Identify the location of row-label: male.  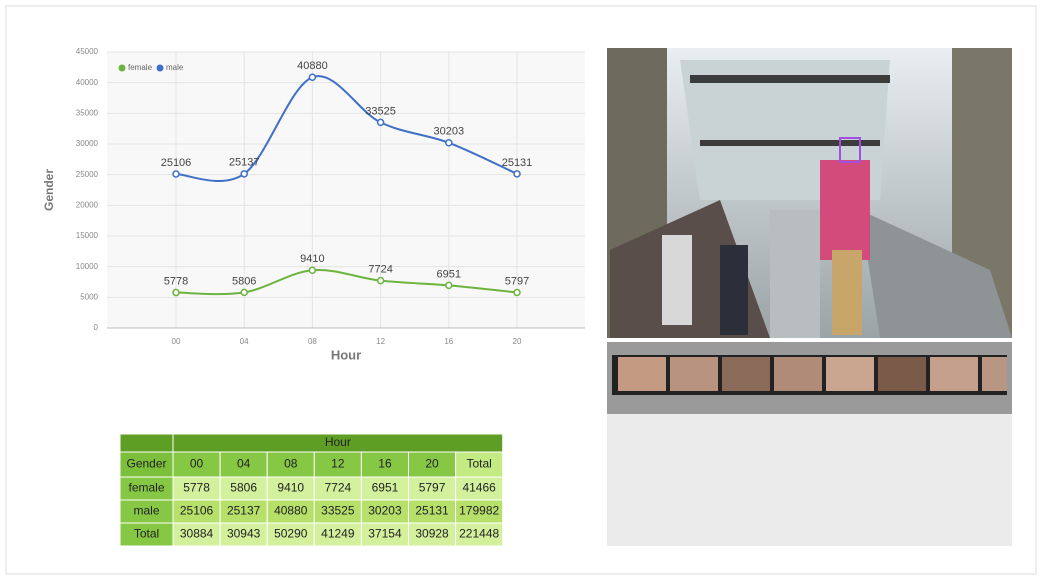
(146, 511).